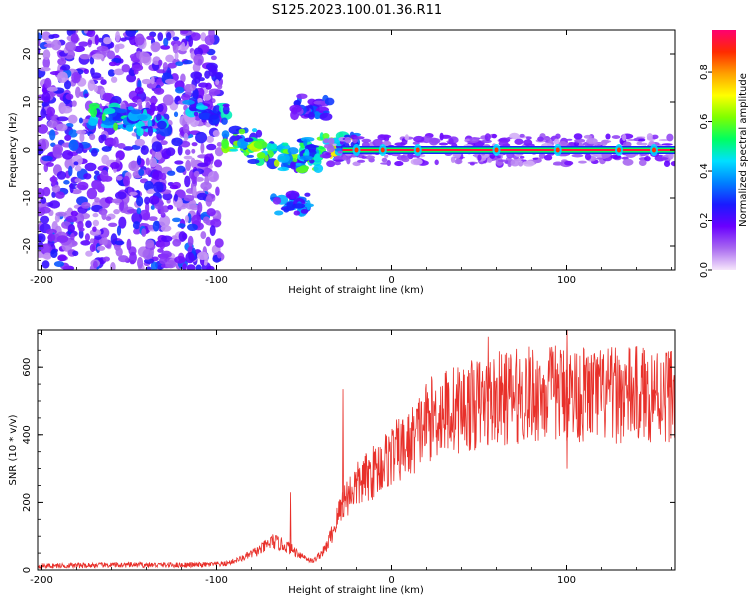 This screenshot has width=750, height=600. Describe the element at coordinates (566, 580) in the screenshot. I see `x-tick-label: 100` at that location.